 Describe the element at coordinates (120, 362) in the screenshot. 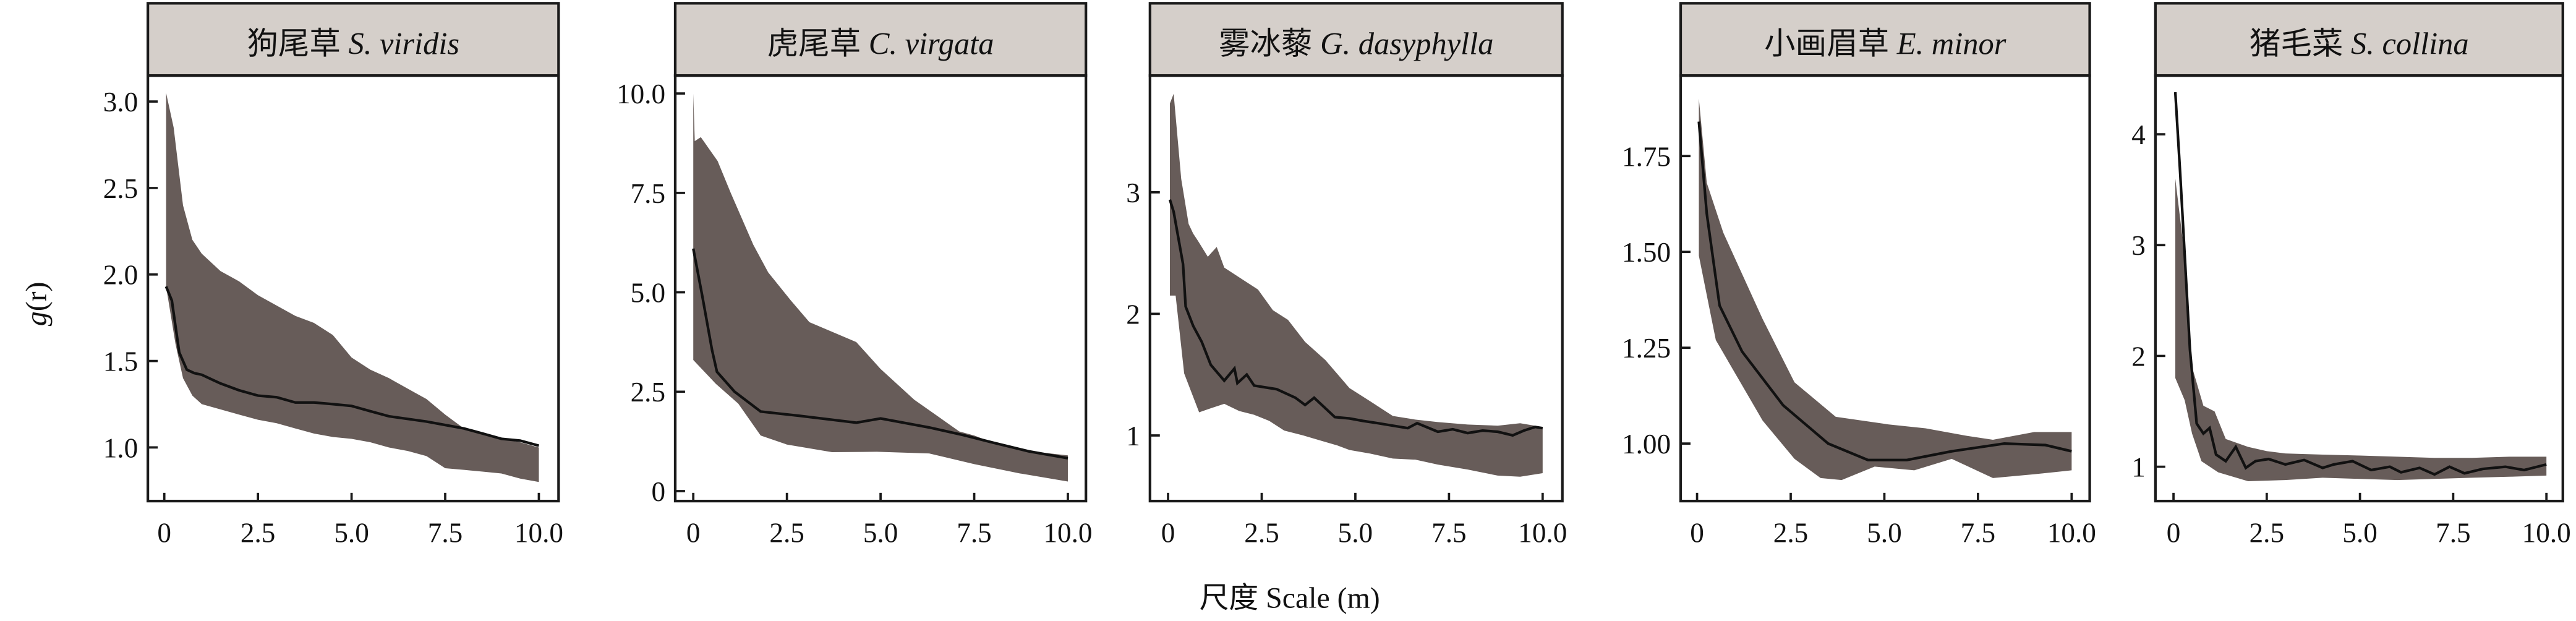

I see `y-tick-label: 1.5` at that location.